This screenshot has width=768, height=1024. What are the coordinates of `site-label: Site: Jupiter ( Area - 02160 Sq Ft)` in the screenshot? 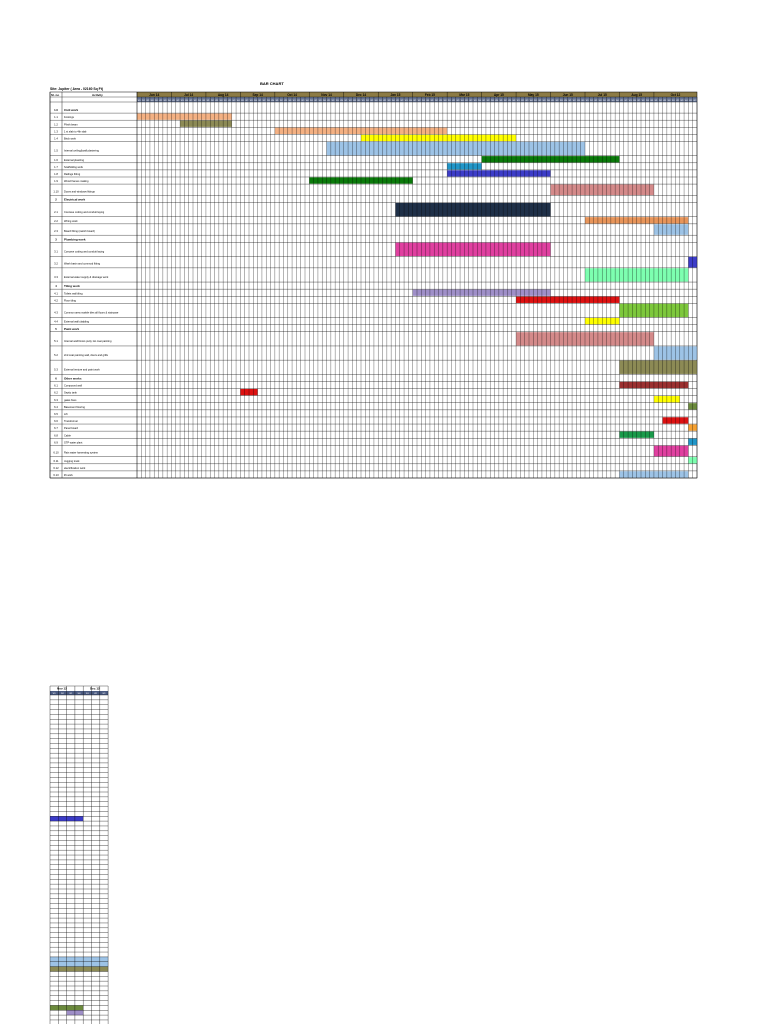 It's located at (77, 89).